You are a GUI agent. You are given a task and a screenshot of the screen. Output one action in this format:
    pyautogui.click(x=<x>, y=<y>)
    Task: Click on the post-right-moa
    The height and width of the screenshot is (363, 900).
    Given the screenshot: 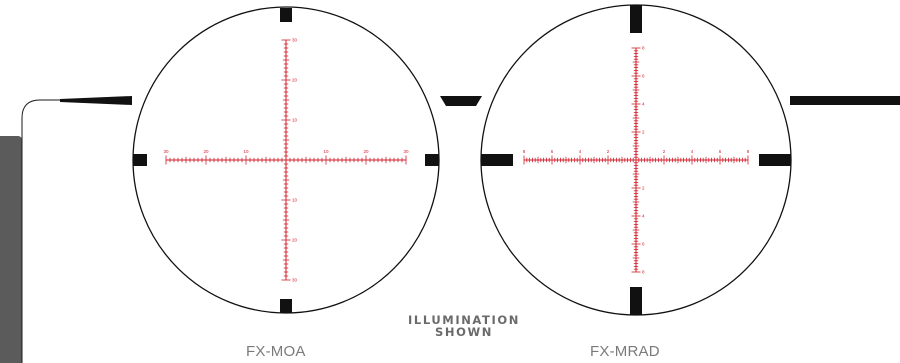 What is the action you would take?
    pyautogui.click(x=432, y=160)
    